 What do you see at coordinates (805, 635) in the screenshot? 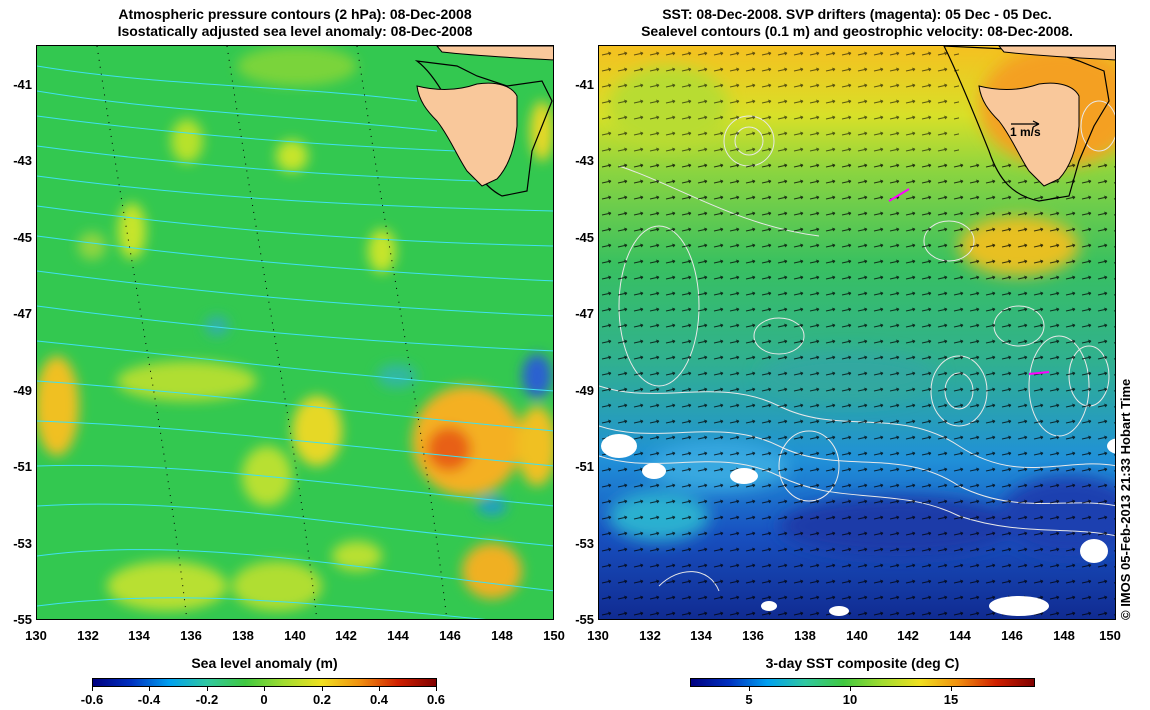
I see `right-x-tick: 138` at bounding box center [805, 635].